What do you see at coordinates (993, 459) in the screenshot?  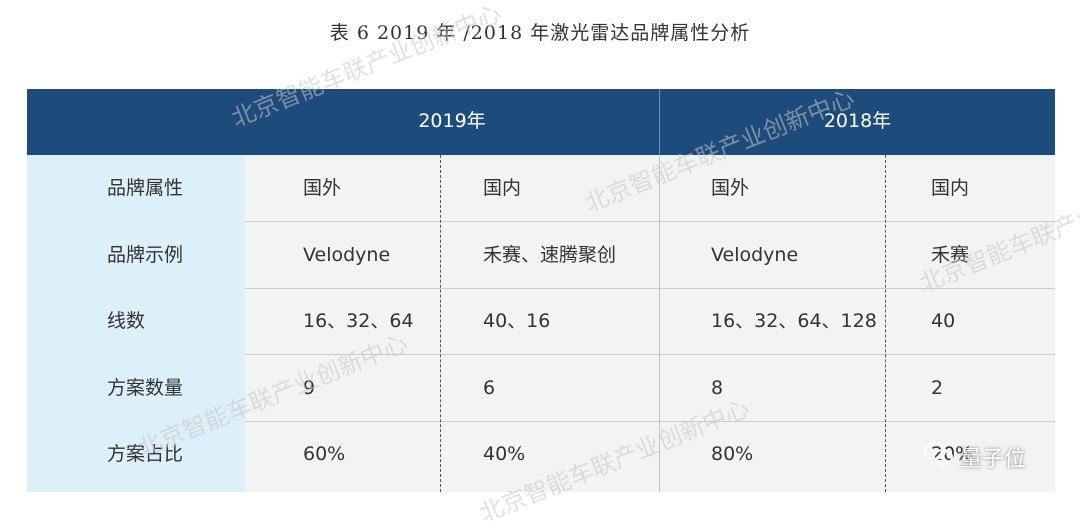 I see `badge-text: 量子位` at bounding box center [993, 459].